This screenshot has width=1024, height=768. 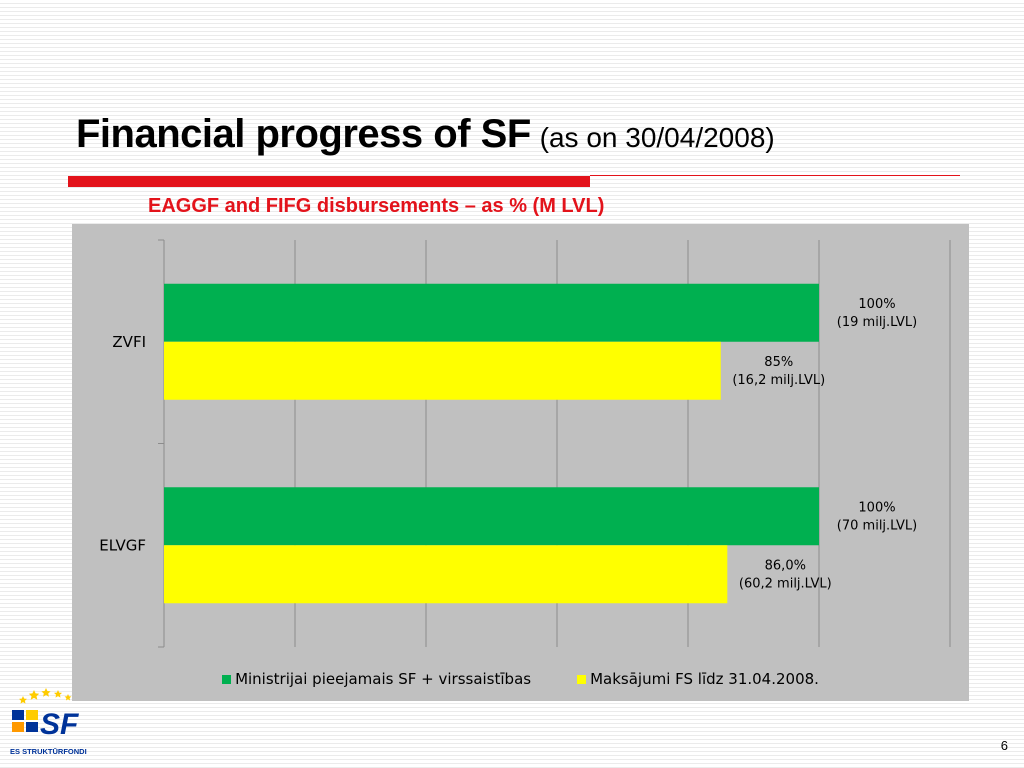 What do you see at coordinates (1004, 745) in the screenshot?
I see `slide-number: 6` at bounding box center [1004, 745].